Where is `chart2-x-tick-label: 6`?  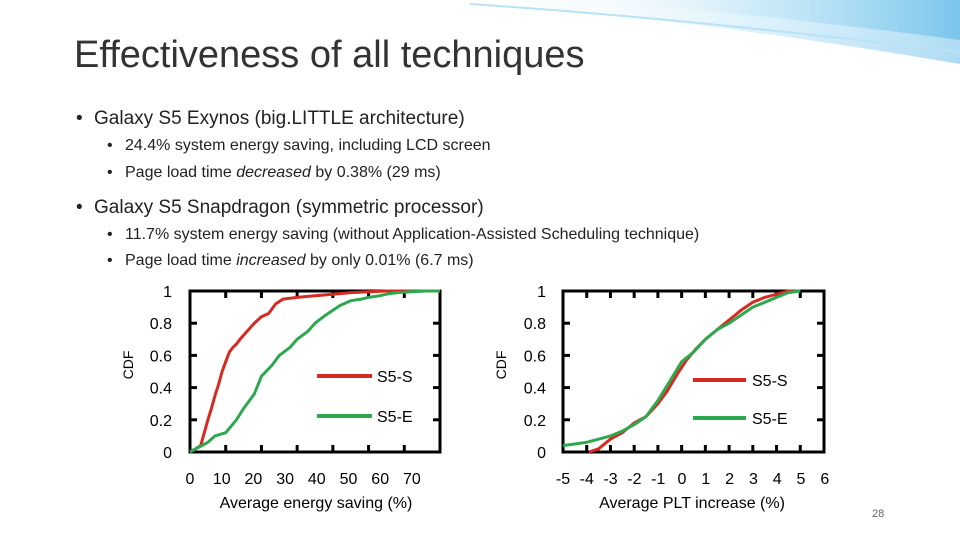 chart2-x-tick-label: 6 is located at coordinates (824, 479).